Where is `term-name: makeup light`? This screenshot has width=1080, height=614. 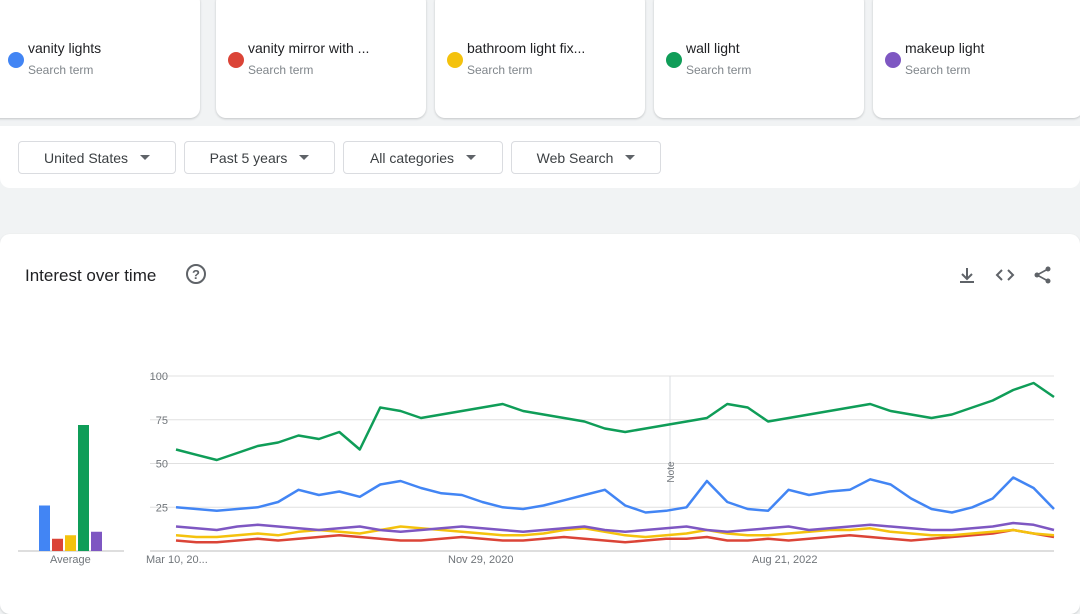 term-name: makeup light is located at coordinates (945, 48).